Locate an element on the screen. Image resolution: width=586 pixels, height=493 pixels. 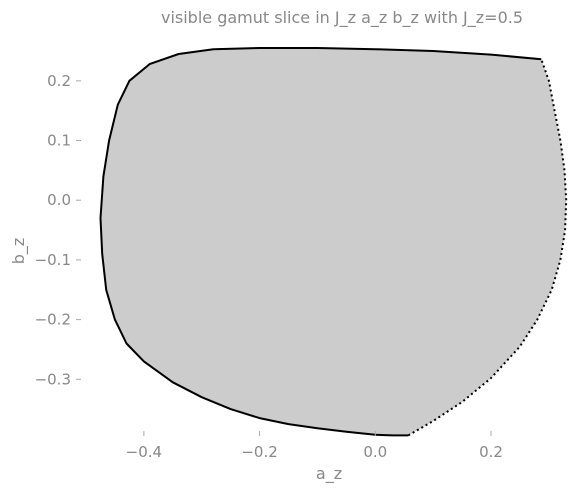
y-tick-label: −0.1 is located at coordinates (53, 260).